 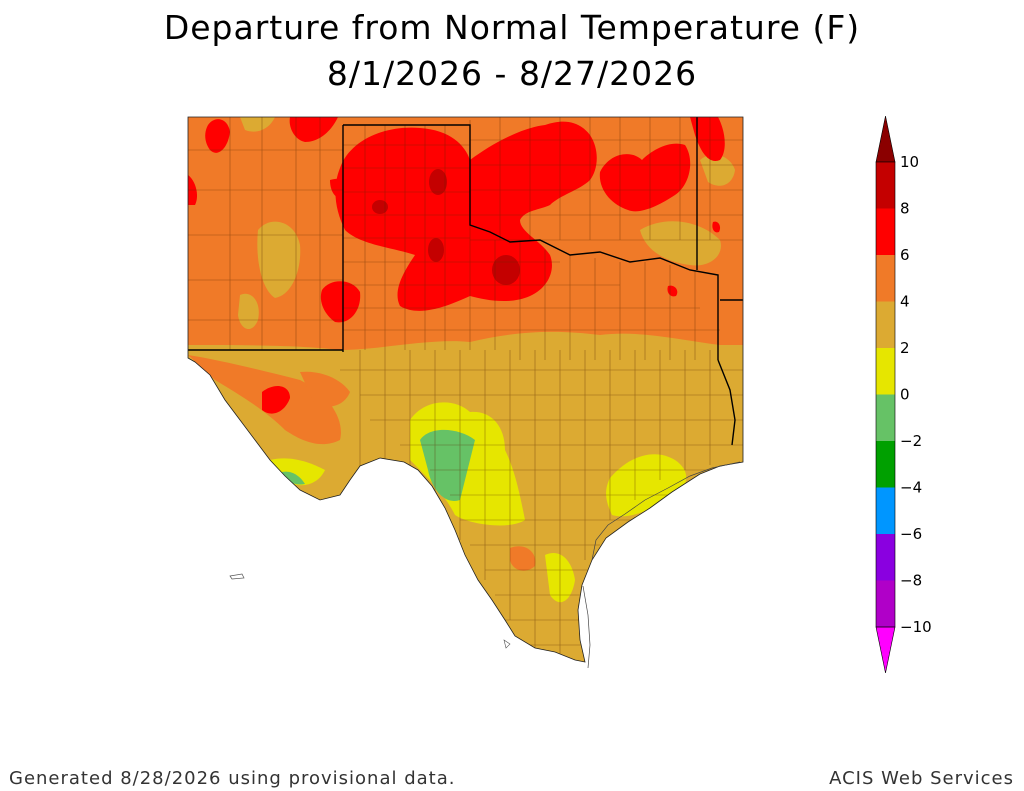 What do you see at coordinates (885, 650) in the screenshot?
I see `legend-bottom-arrow` at bounding box center [885, 650].